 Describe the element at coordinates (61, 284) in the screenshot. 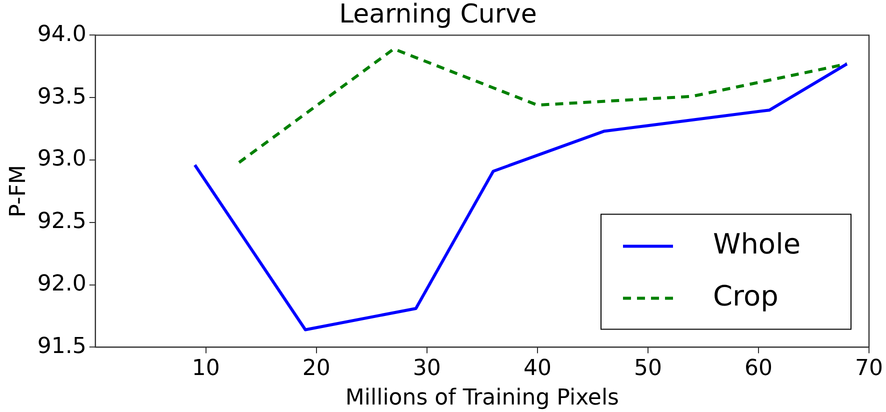

I see `y-tick-label: 92.0` at that location.